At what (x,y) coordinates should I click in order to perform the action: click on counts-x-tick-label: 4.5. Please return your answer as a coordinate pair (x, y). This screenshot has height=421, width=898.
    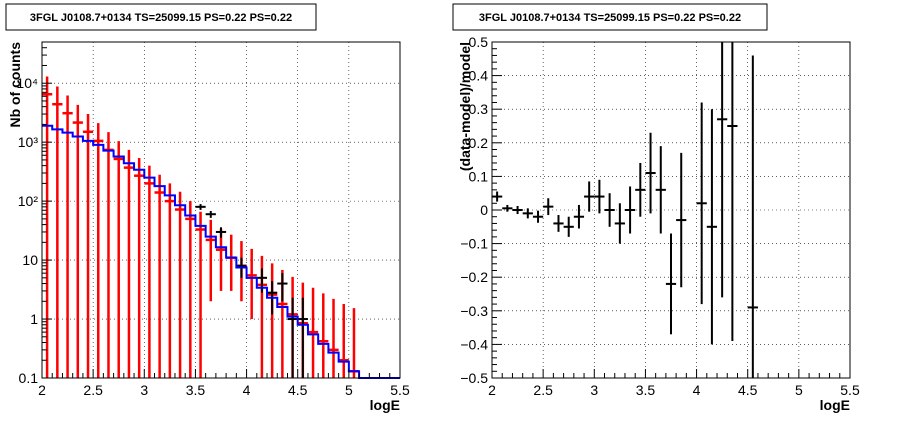
    Looking at the image, I should click on (298, 390).